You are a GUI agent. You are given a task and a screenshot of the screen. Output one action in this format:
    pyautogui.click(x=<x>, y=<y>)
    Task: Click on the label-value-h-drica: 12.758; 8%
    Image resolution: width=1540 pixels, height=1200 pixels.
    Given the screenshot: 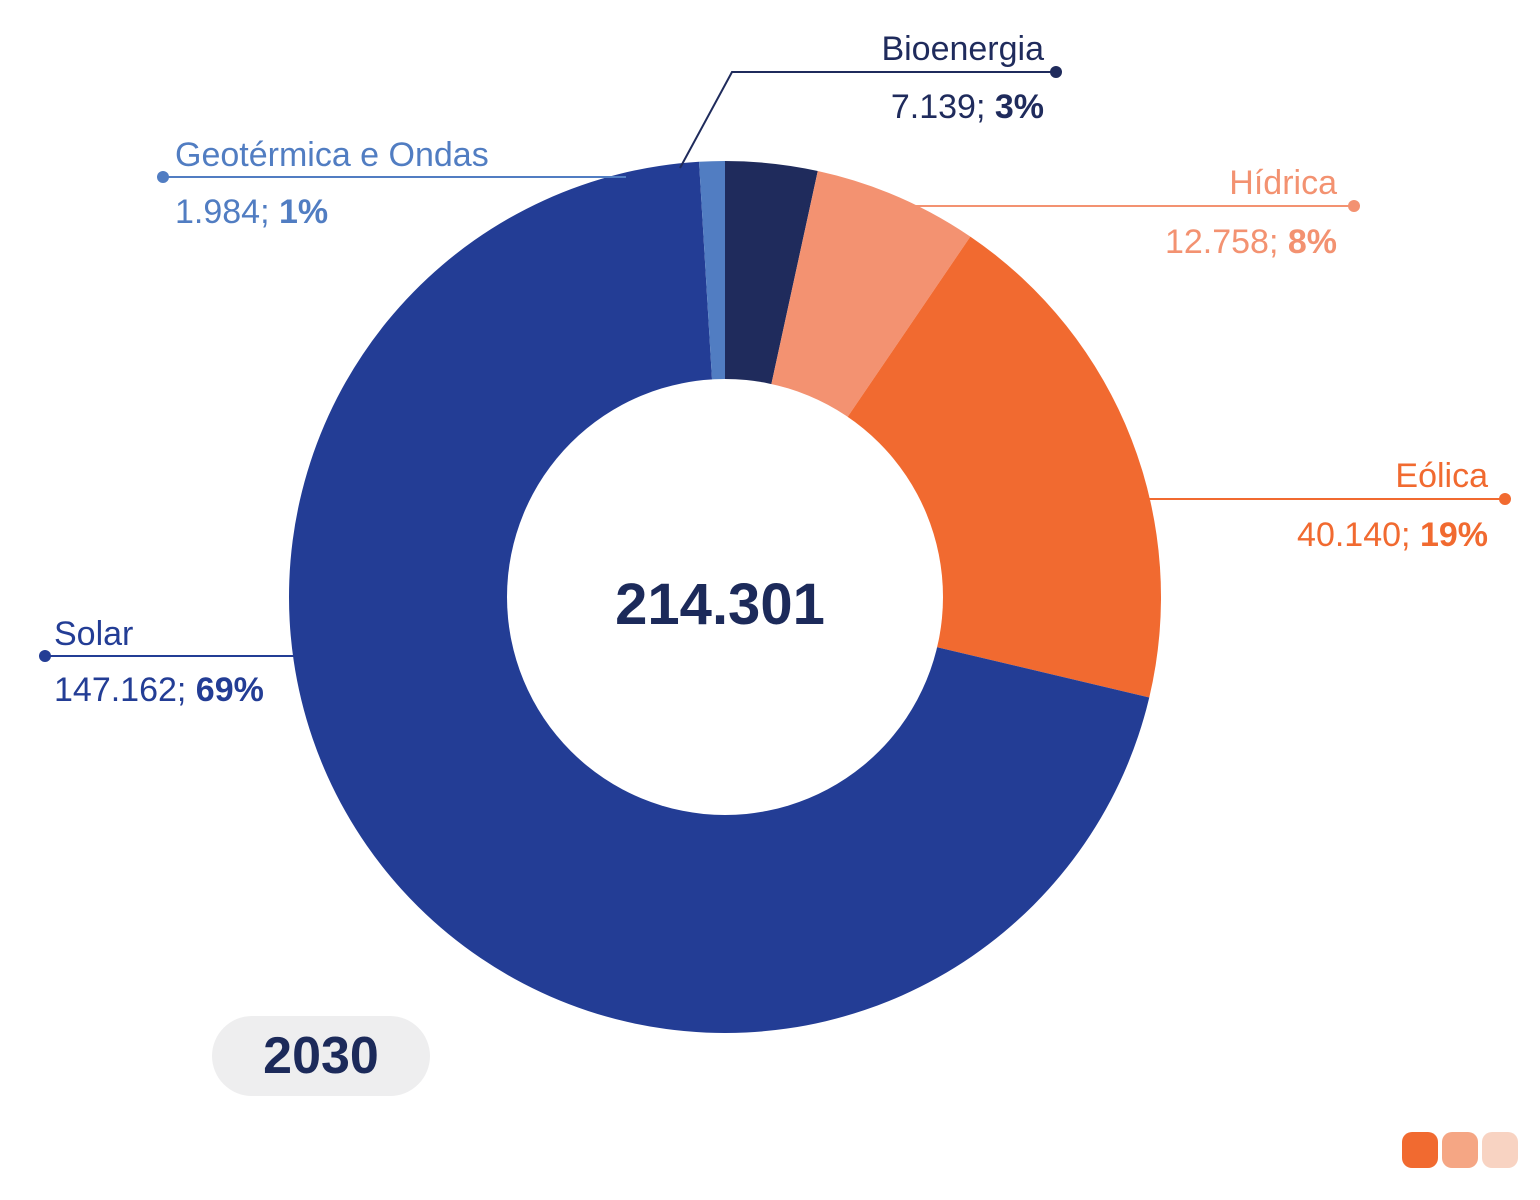 What is the action you would take?
    pyautogui.click(x=1251, y=242)
    